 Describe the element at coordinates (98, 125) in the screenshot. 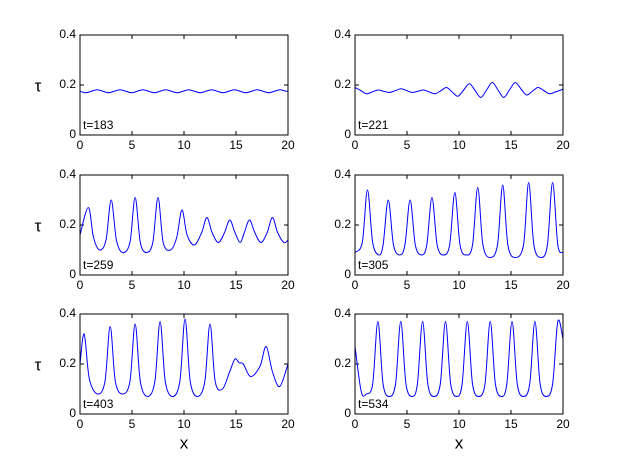

I see `annotation: t=183` at that location.